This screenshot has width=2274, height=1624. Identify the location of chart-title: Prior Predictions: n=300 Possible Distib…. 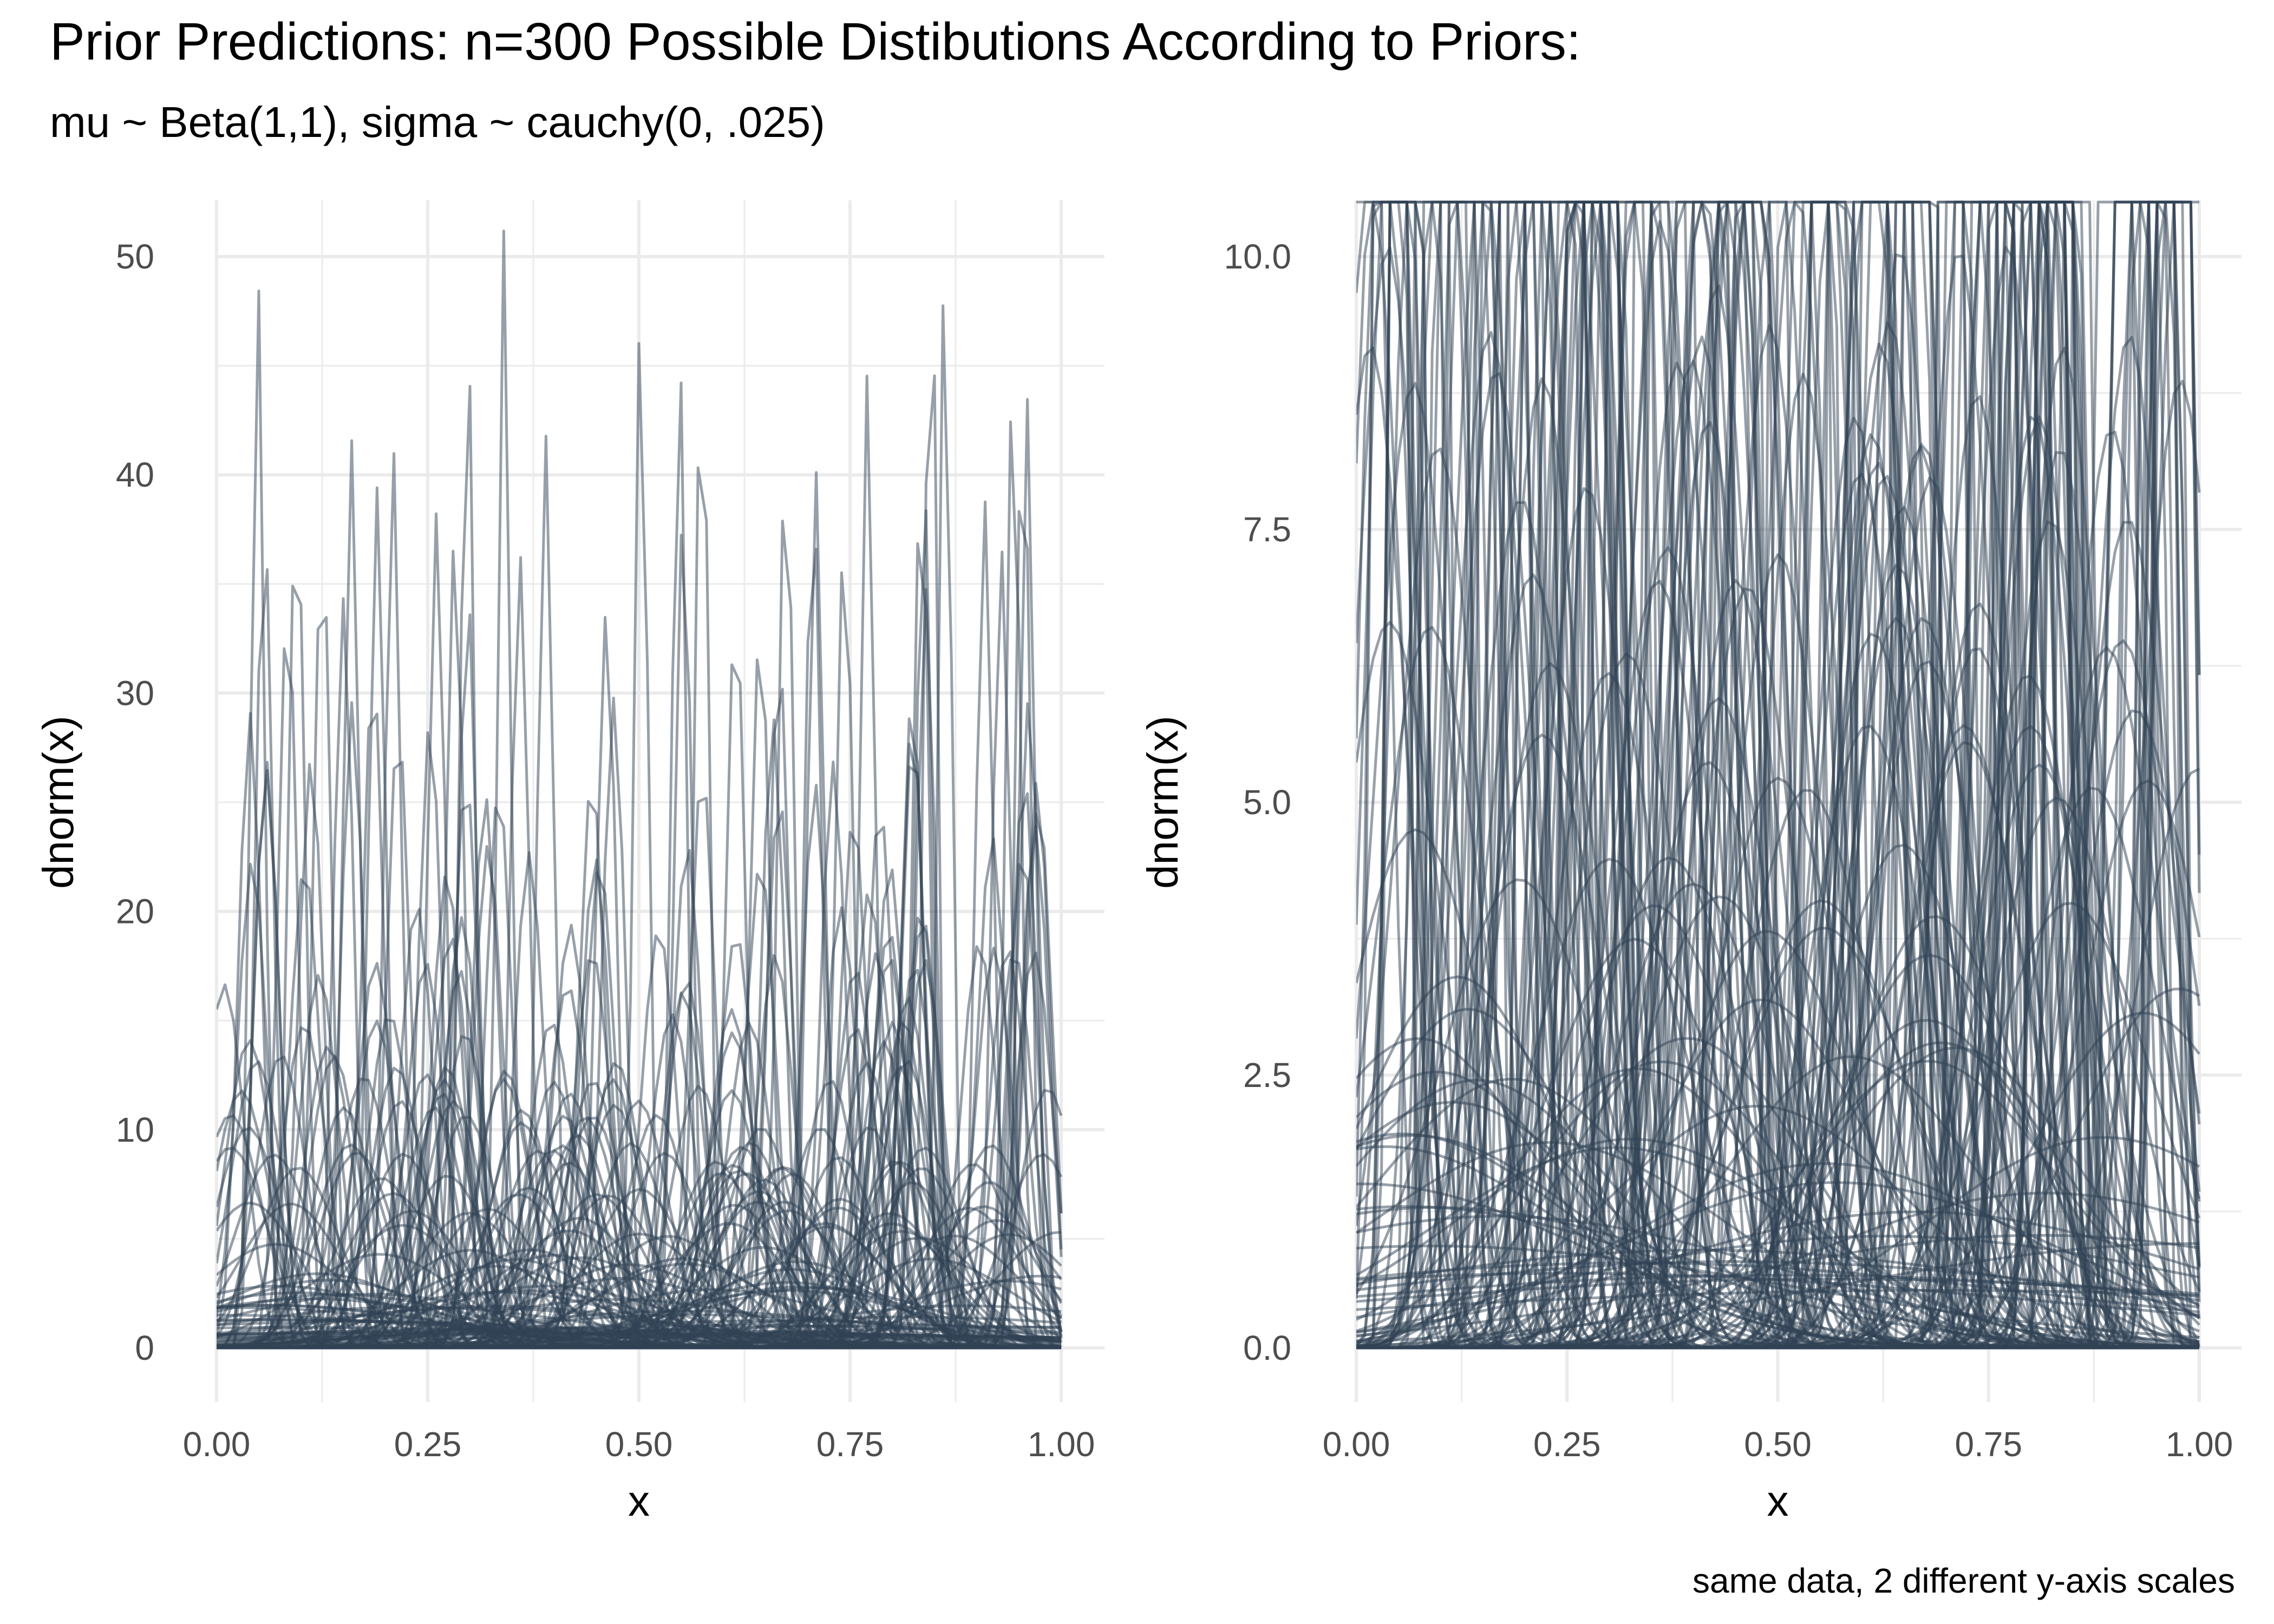
(816, 41).